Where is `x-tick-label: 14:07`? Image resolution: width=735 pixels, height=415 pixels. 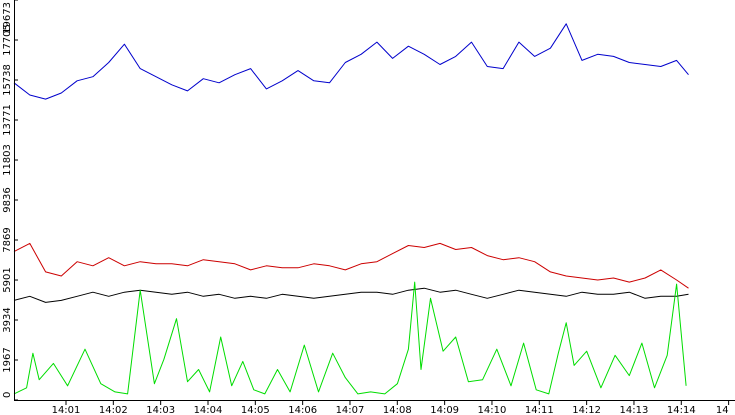 x-tick-label: 14:07 is located at coordinates (350, 410).